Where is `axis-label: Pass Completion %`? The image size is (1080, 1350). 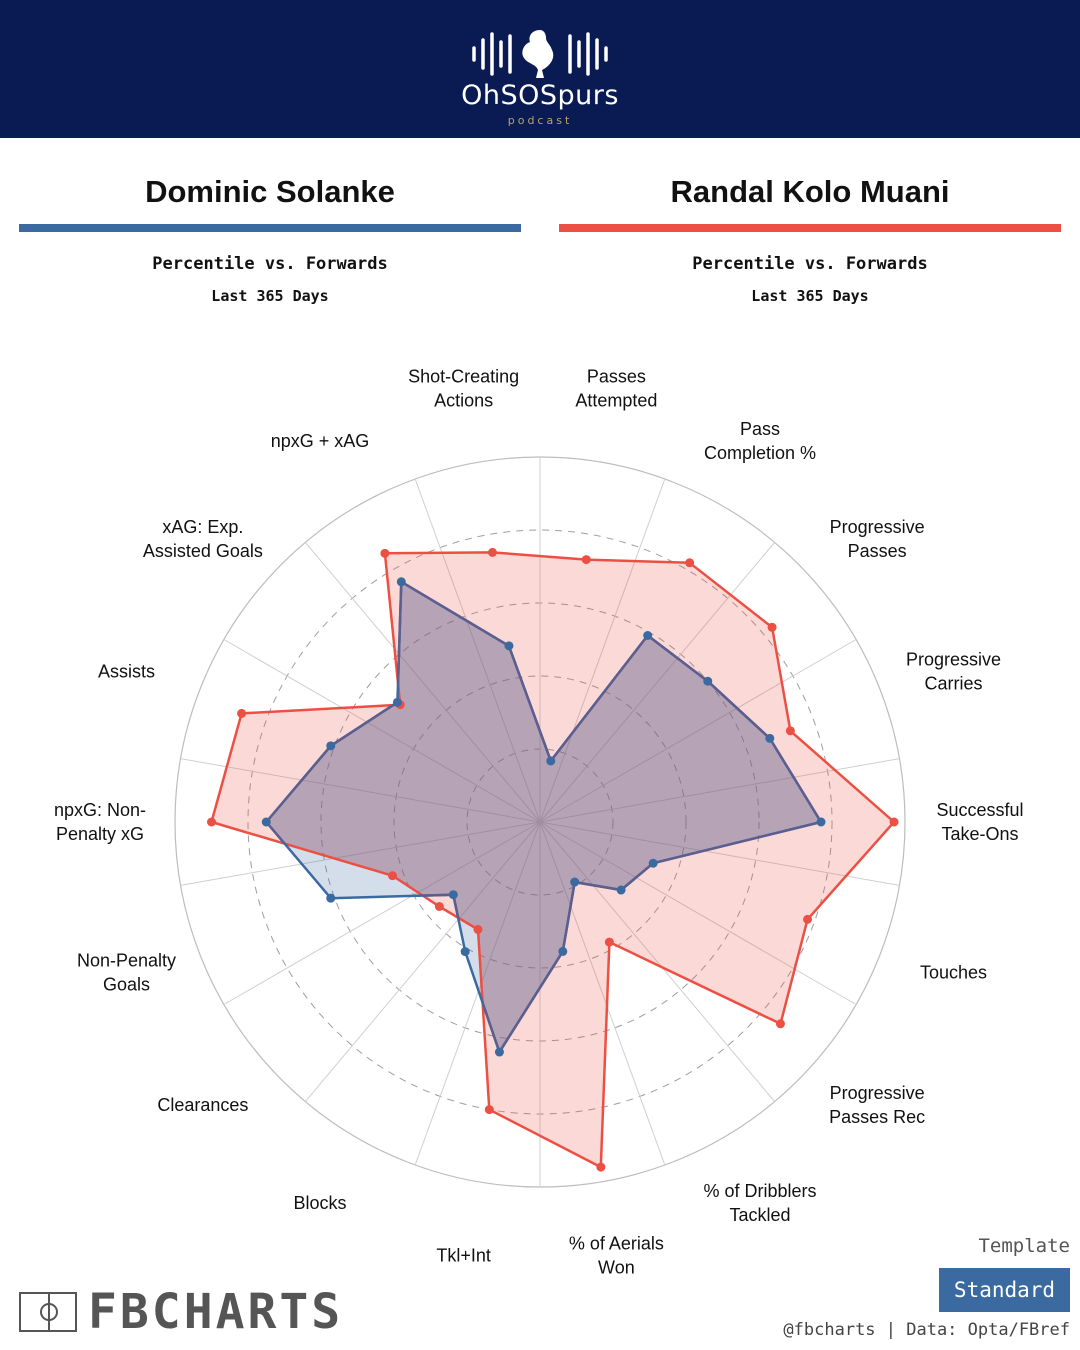 axis-label: Pass Completion % is located at coordinates (760, 441).